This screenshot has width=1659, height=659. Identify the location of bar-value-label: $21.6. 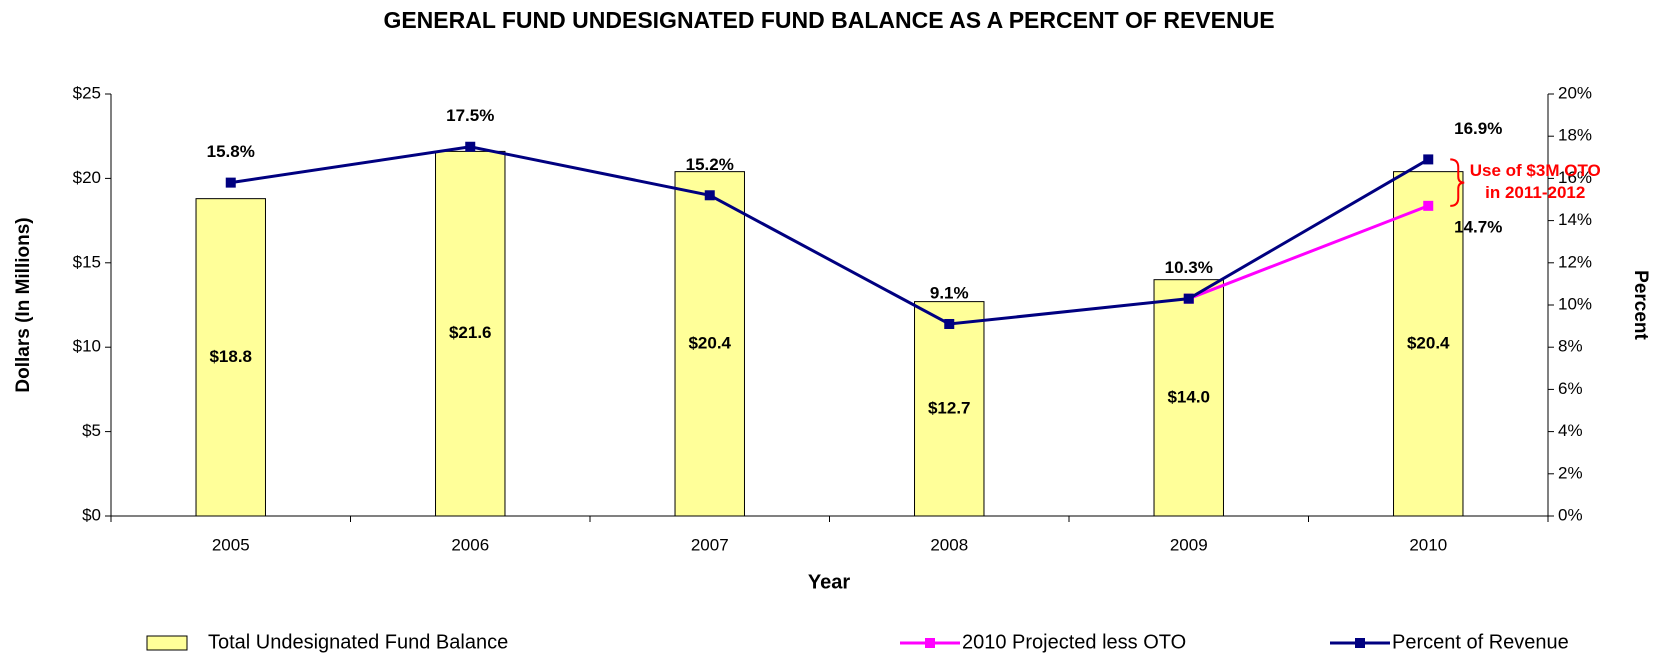
(470, 332).